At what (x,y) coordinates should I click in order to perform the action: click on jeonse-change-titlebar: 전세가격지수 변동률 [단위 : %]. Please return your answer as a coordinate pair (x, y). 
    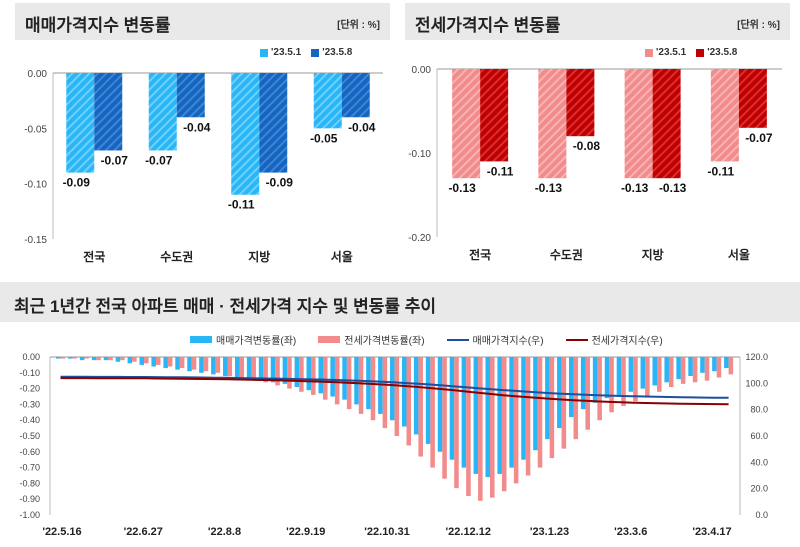
    Looking at the image, I should click on (597, 21).